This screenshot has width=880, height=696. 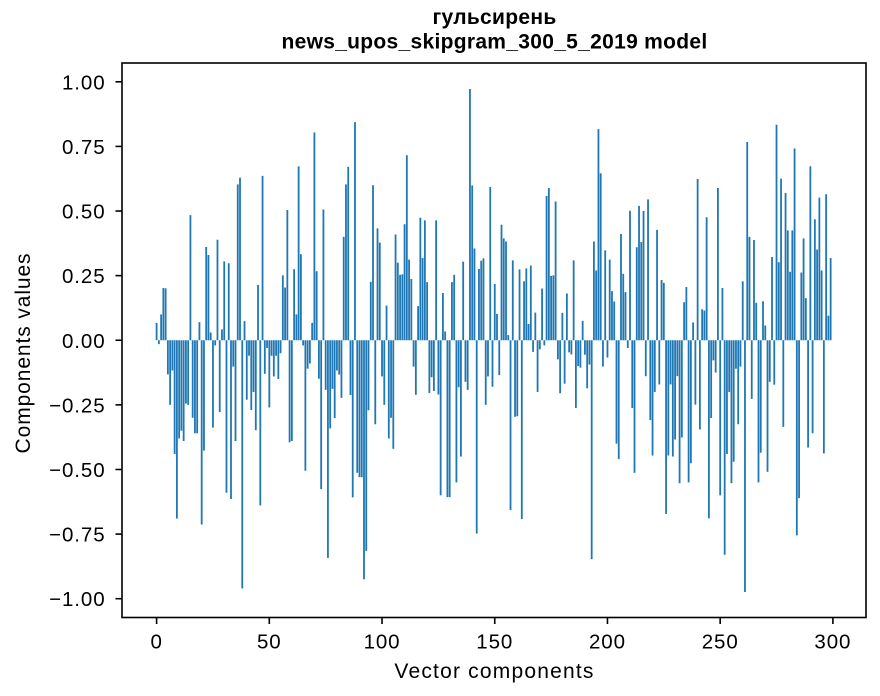 What do you see at coordinates (494, 17) in the screenshot?
I see `svg-text: гульсирень` at bounding box center [494, 17].